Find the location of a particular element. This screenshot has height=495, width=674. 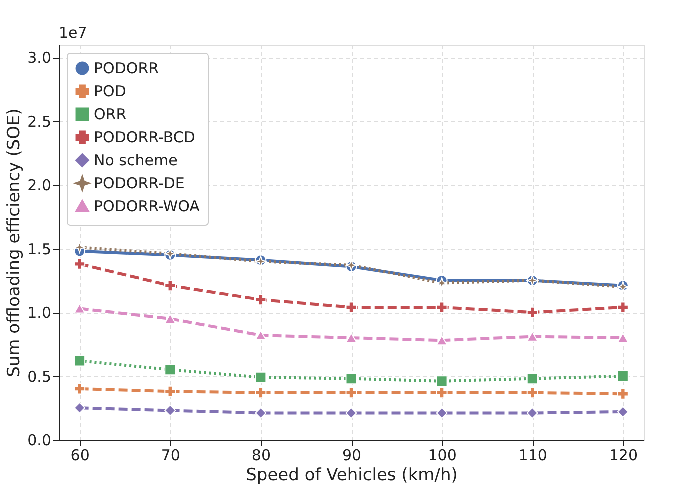

x-tick-label: 60 is located at coordinates (80, 455).